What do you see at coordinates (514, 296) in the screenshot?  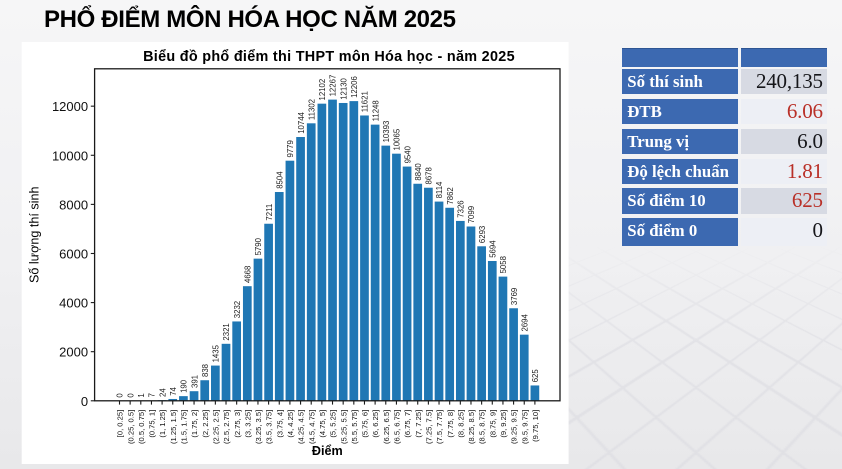 I see `svg-text: 3769` at bounding box center [514, 296].